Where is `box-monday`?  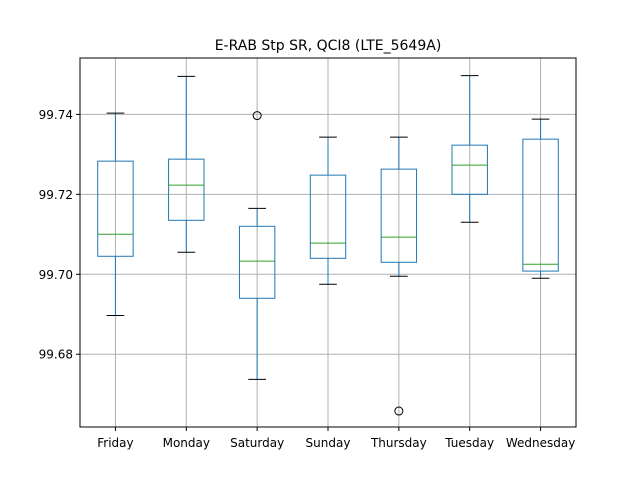
box-monday is located at coordinates (186, 164).